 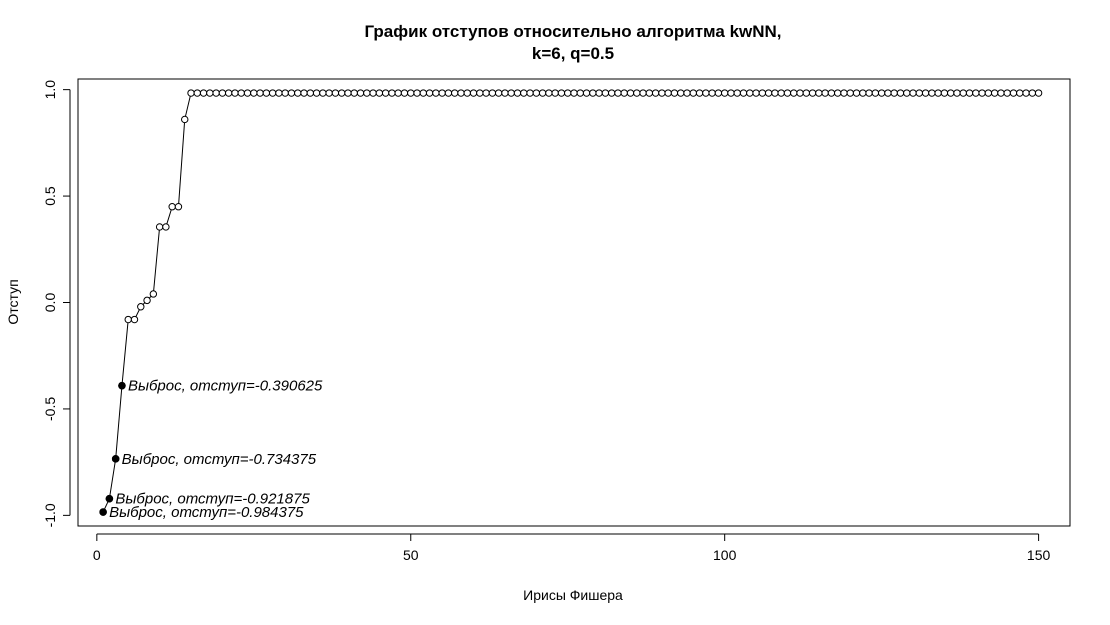 I want to click on x-axis-label: Ирисы Фишера, so click(x=573, y=595).